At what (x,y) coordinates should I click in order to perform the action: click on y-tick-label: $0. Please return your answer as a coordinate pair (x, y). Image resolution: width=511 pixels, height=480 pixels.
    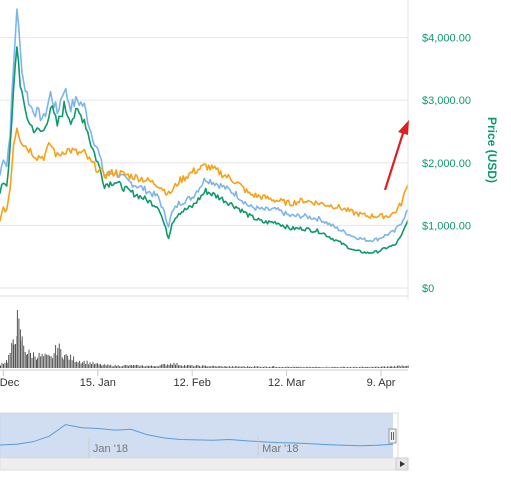
    Looking at the image, I should click on (428, 289).